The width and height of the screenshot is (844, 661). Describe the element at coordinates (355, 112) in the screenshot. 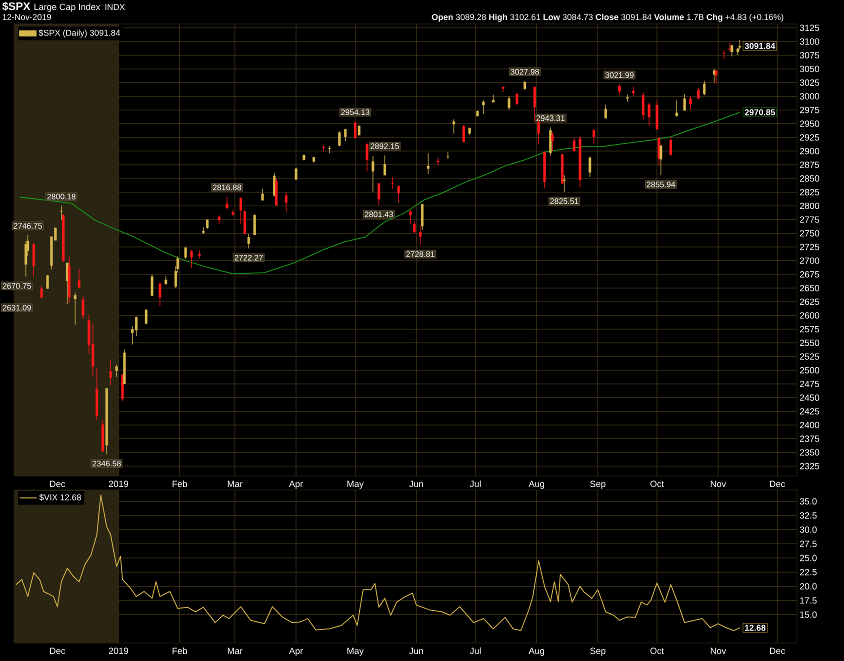

I see `annotation: 2954.13` at that location.